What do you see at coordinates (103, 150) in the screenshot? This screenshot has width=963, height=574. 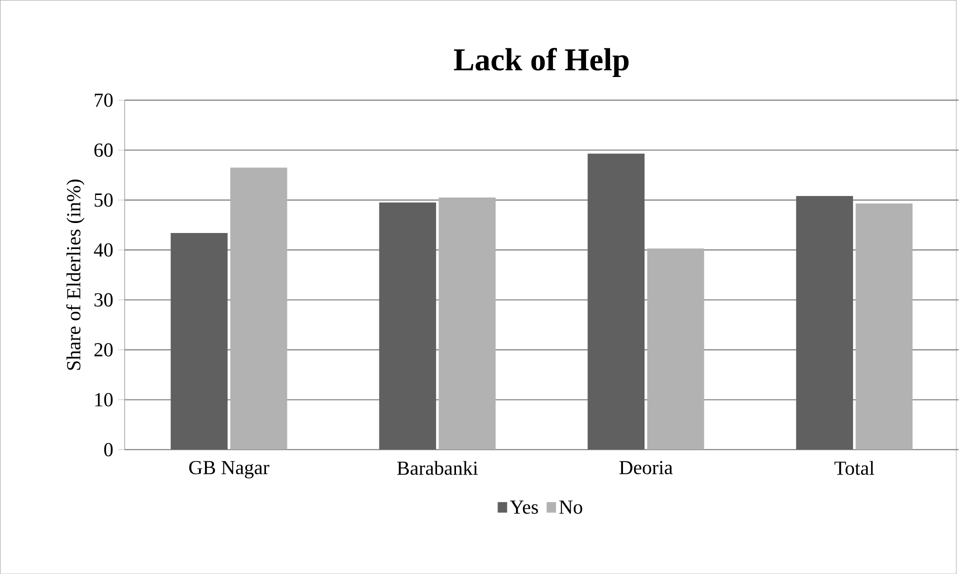 I see `y-tick-label: 60` at bounding box center [103, 150].